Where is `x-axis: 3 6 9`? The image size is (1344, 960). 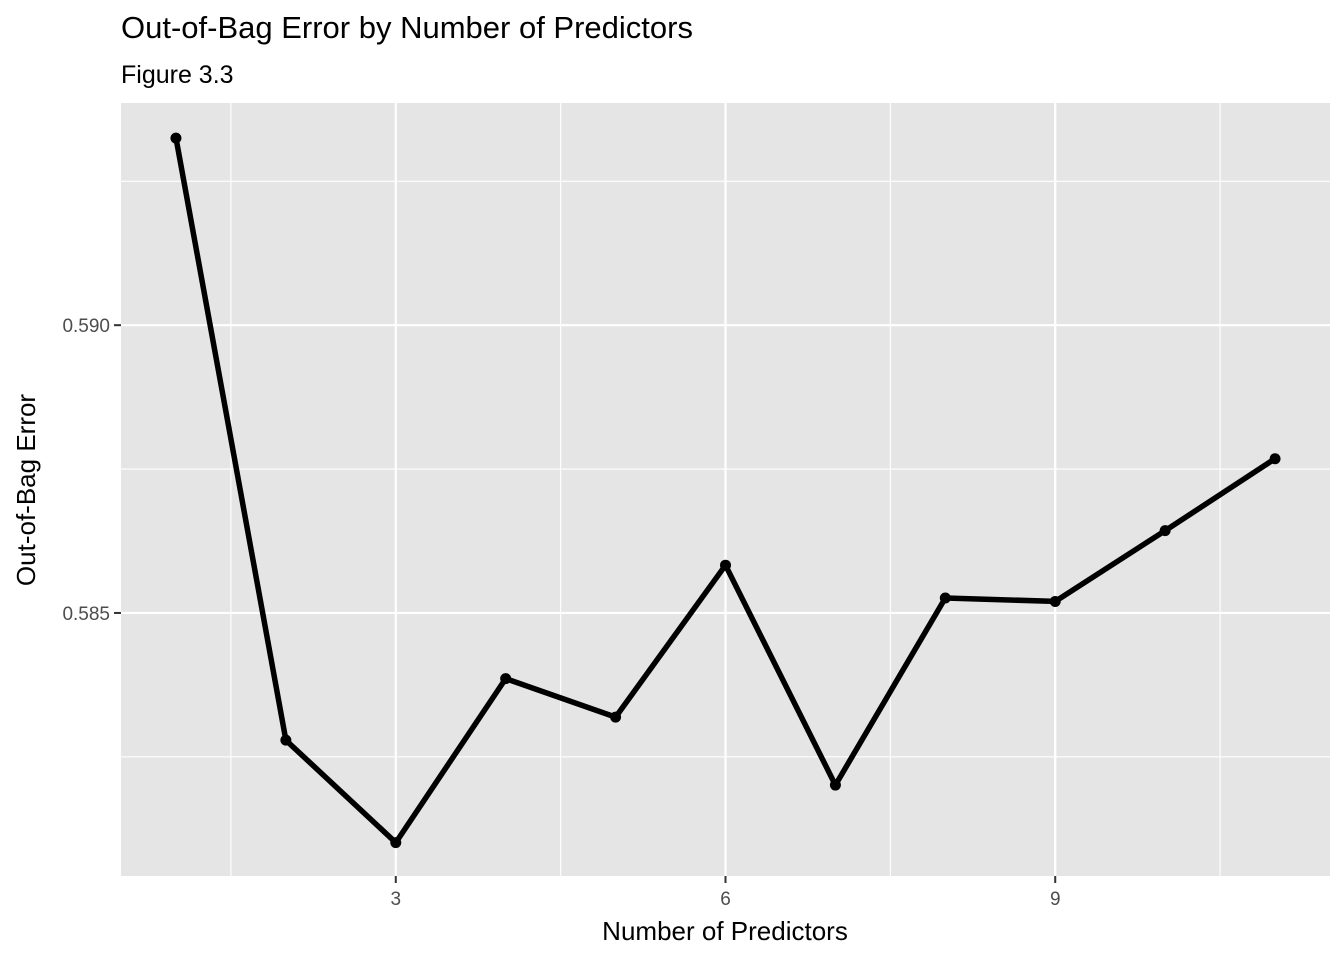 x-axis: 3 6 9 is located at coordinates (725, 893).